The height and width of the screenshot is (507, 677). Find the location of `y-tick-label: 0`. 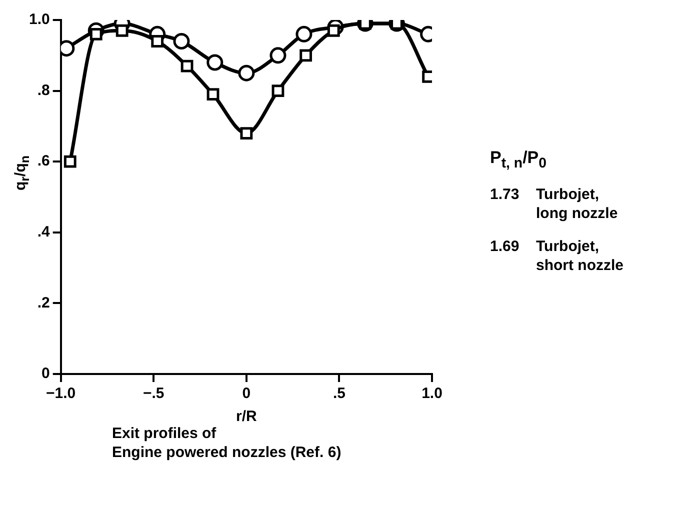

y-tick-label: 0 is located at coordinates (46, 373).